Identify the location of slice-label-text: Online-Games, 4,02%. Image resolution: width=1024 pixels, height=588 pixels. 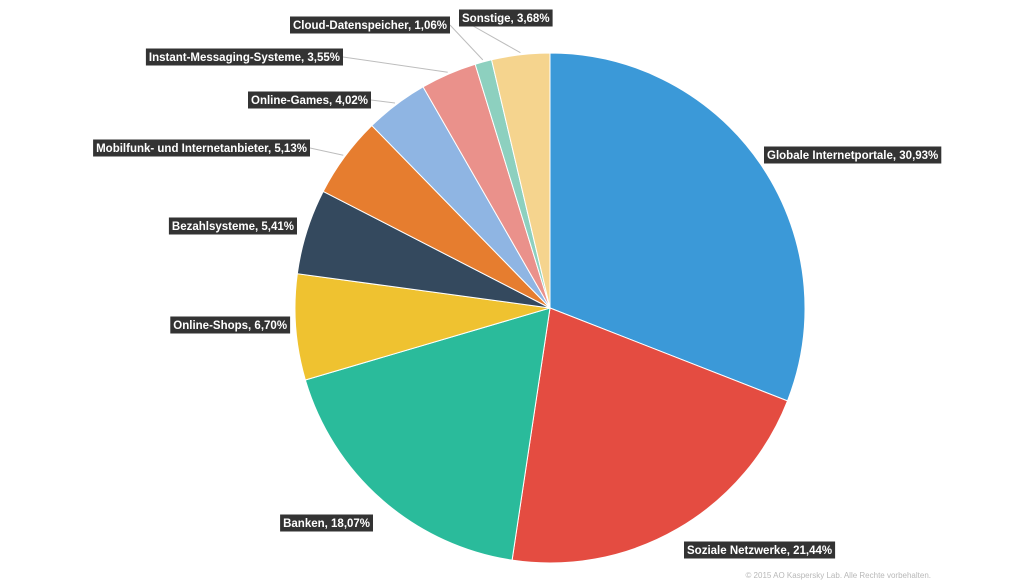
(309, 101).